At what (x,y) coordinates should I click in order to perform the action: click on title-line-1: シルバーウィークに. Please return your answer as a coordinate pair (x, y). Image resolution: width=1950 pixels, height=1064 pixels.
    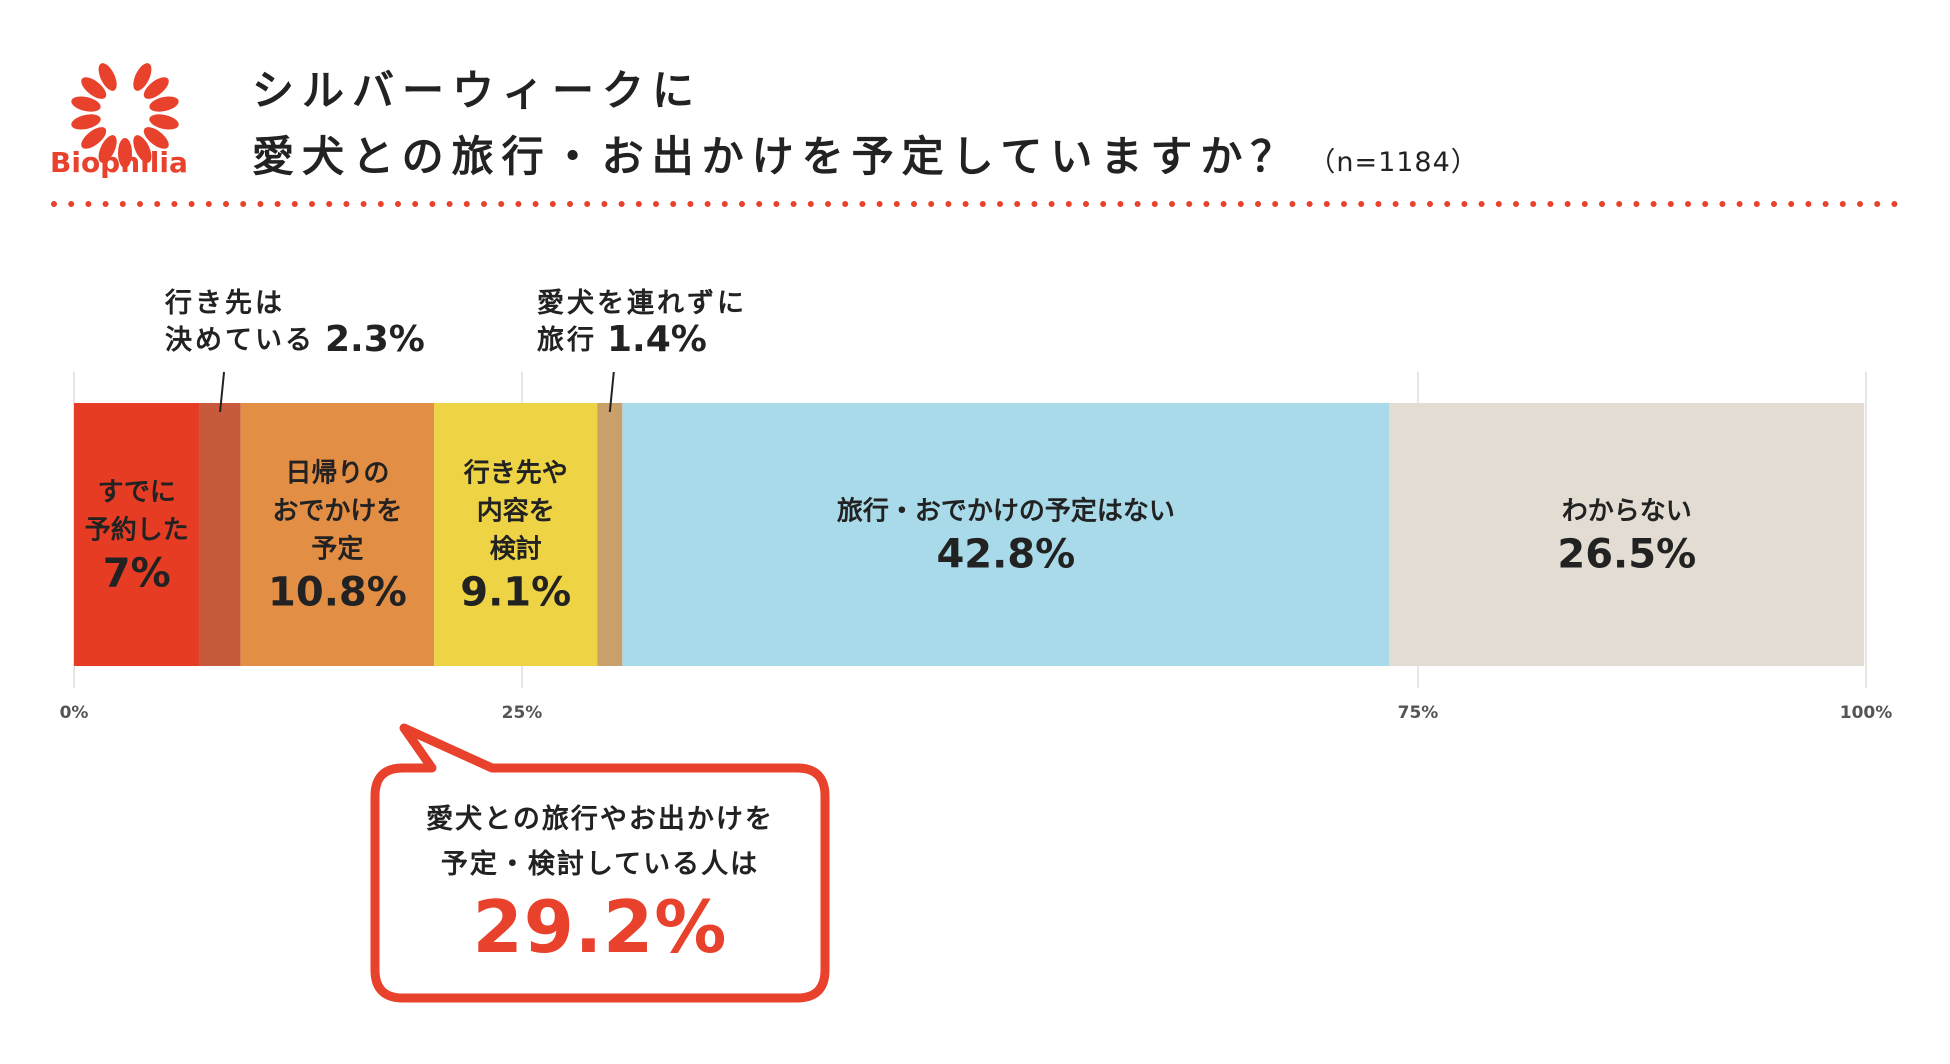
    Looking at the image, I should click on (477, 90).